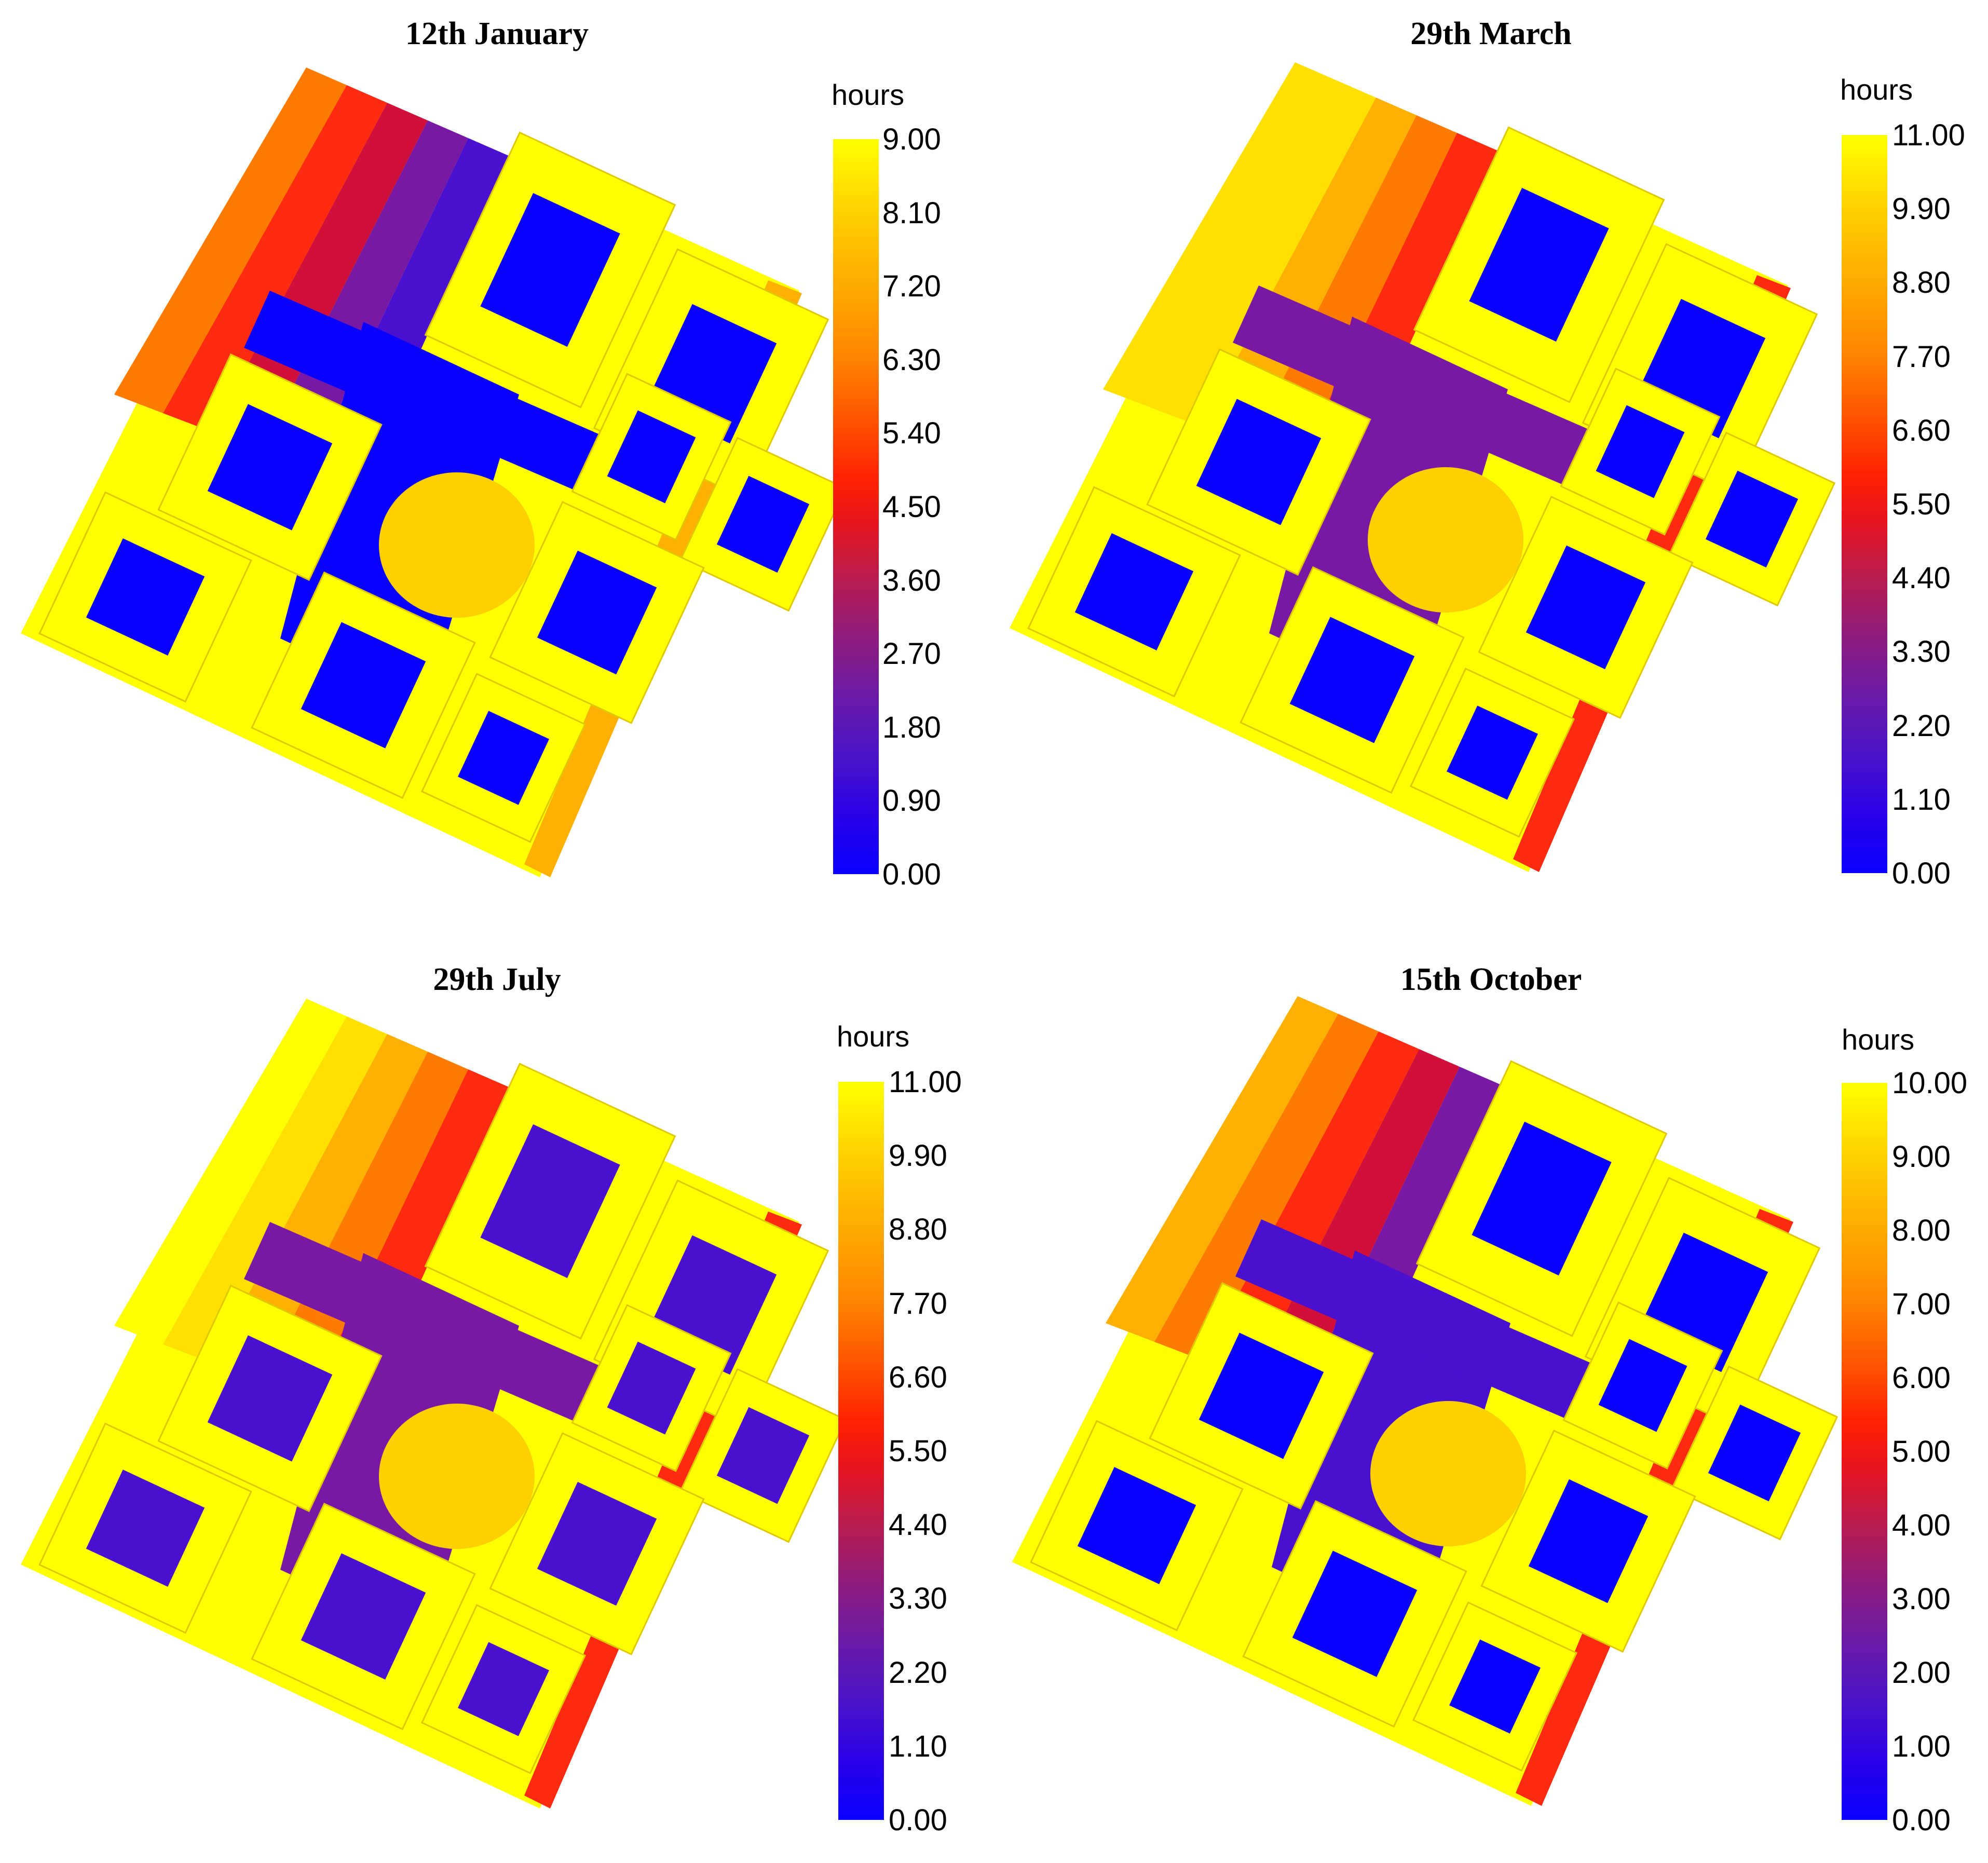  What do you see at coordinates (911, 580) in the screenshot?
I see `colorbar-tick-label: 3.60` at bounding box center [911, 580].